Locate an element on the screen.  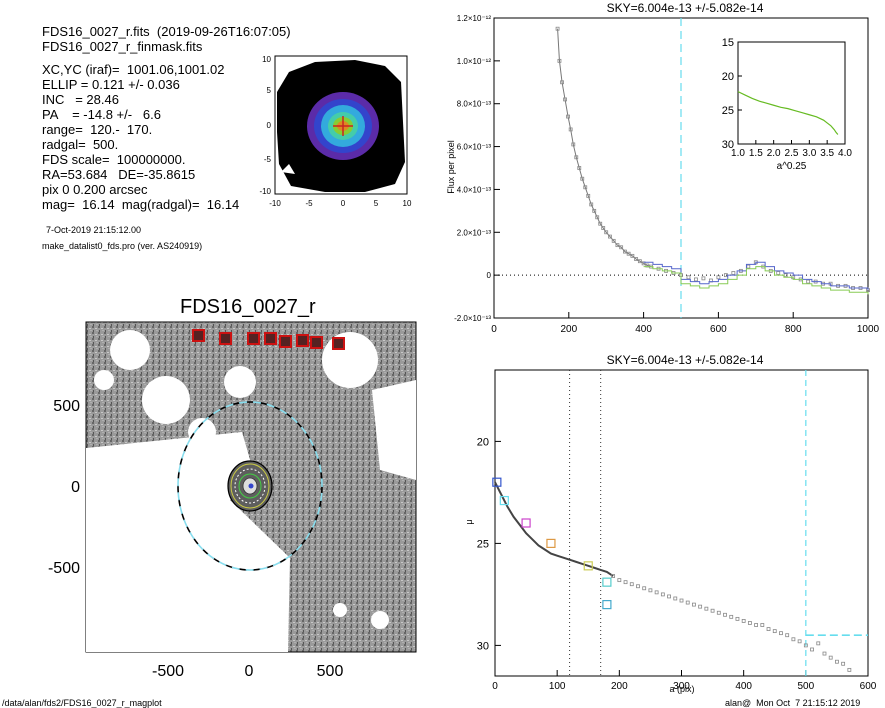
program-version: make_datalist0_fds.pro (ver. AS240919) is located at coordinates (122, 246).